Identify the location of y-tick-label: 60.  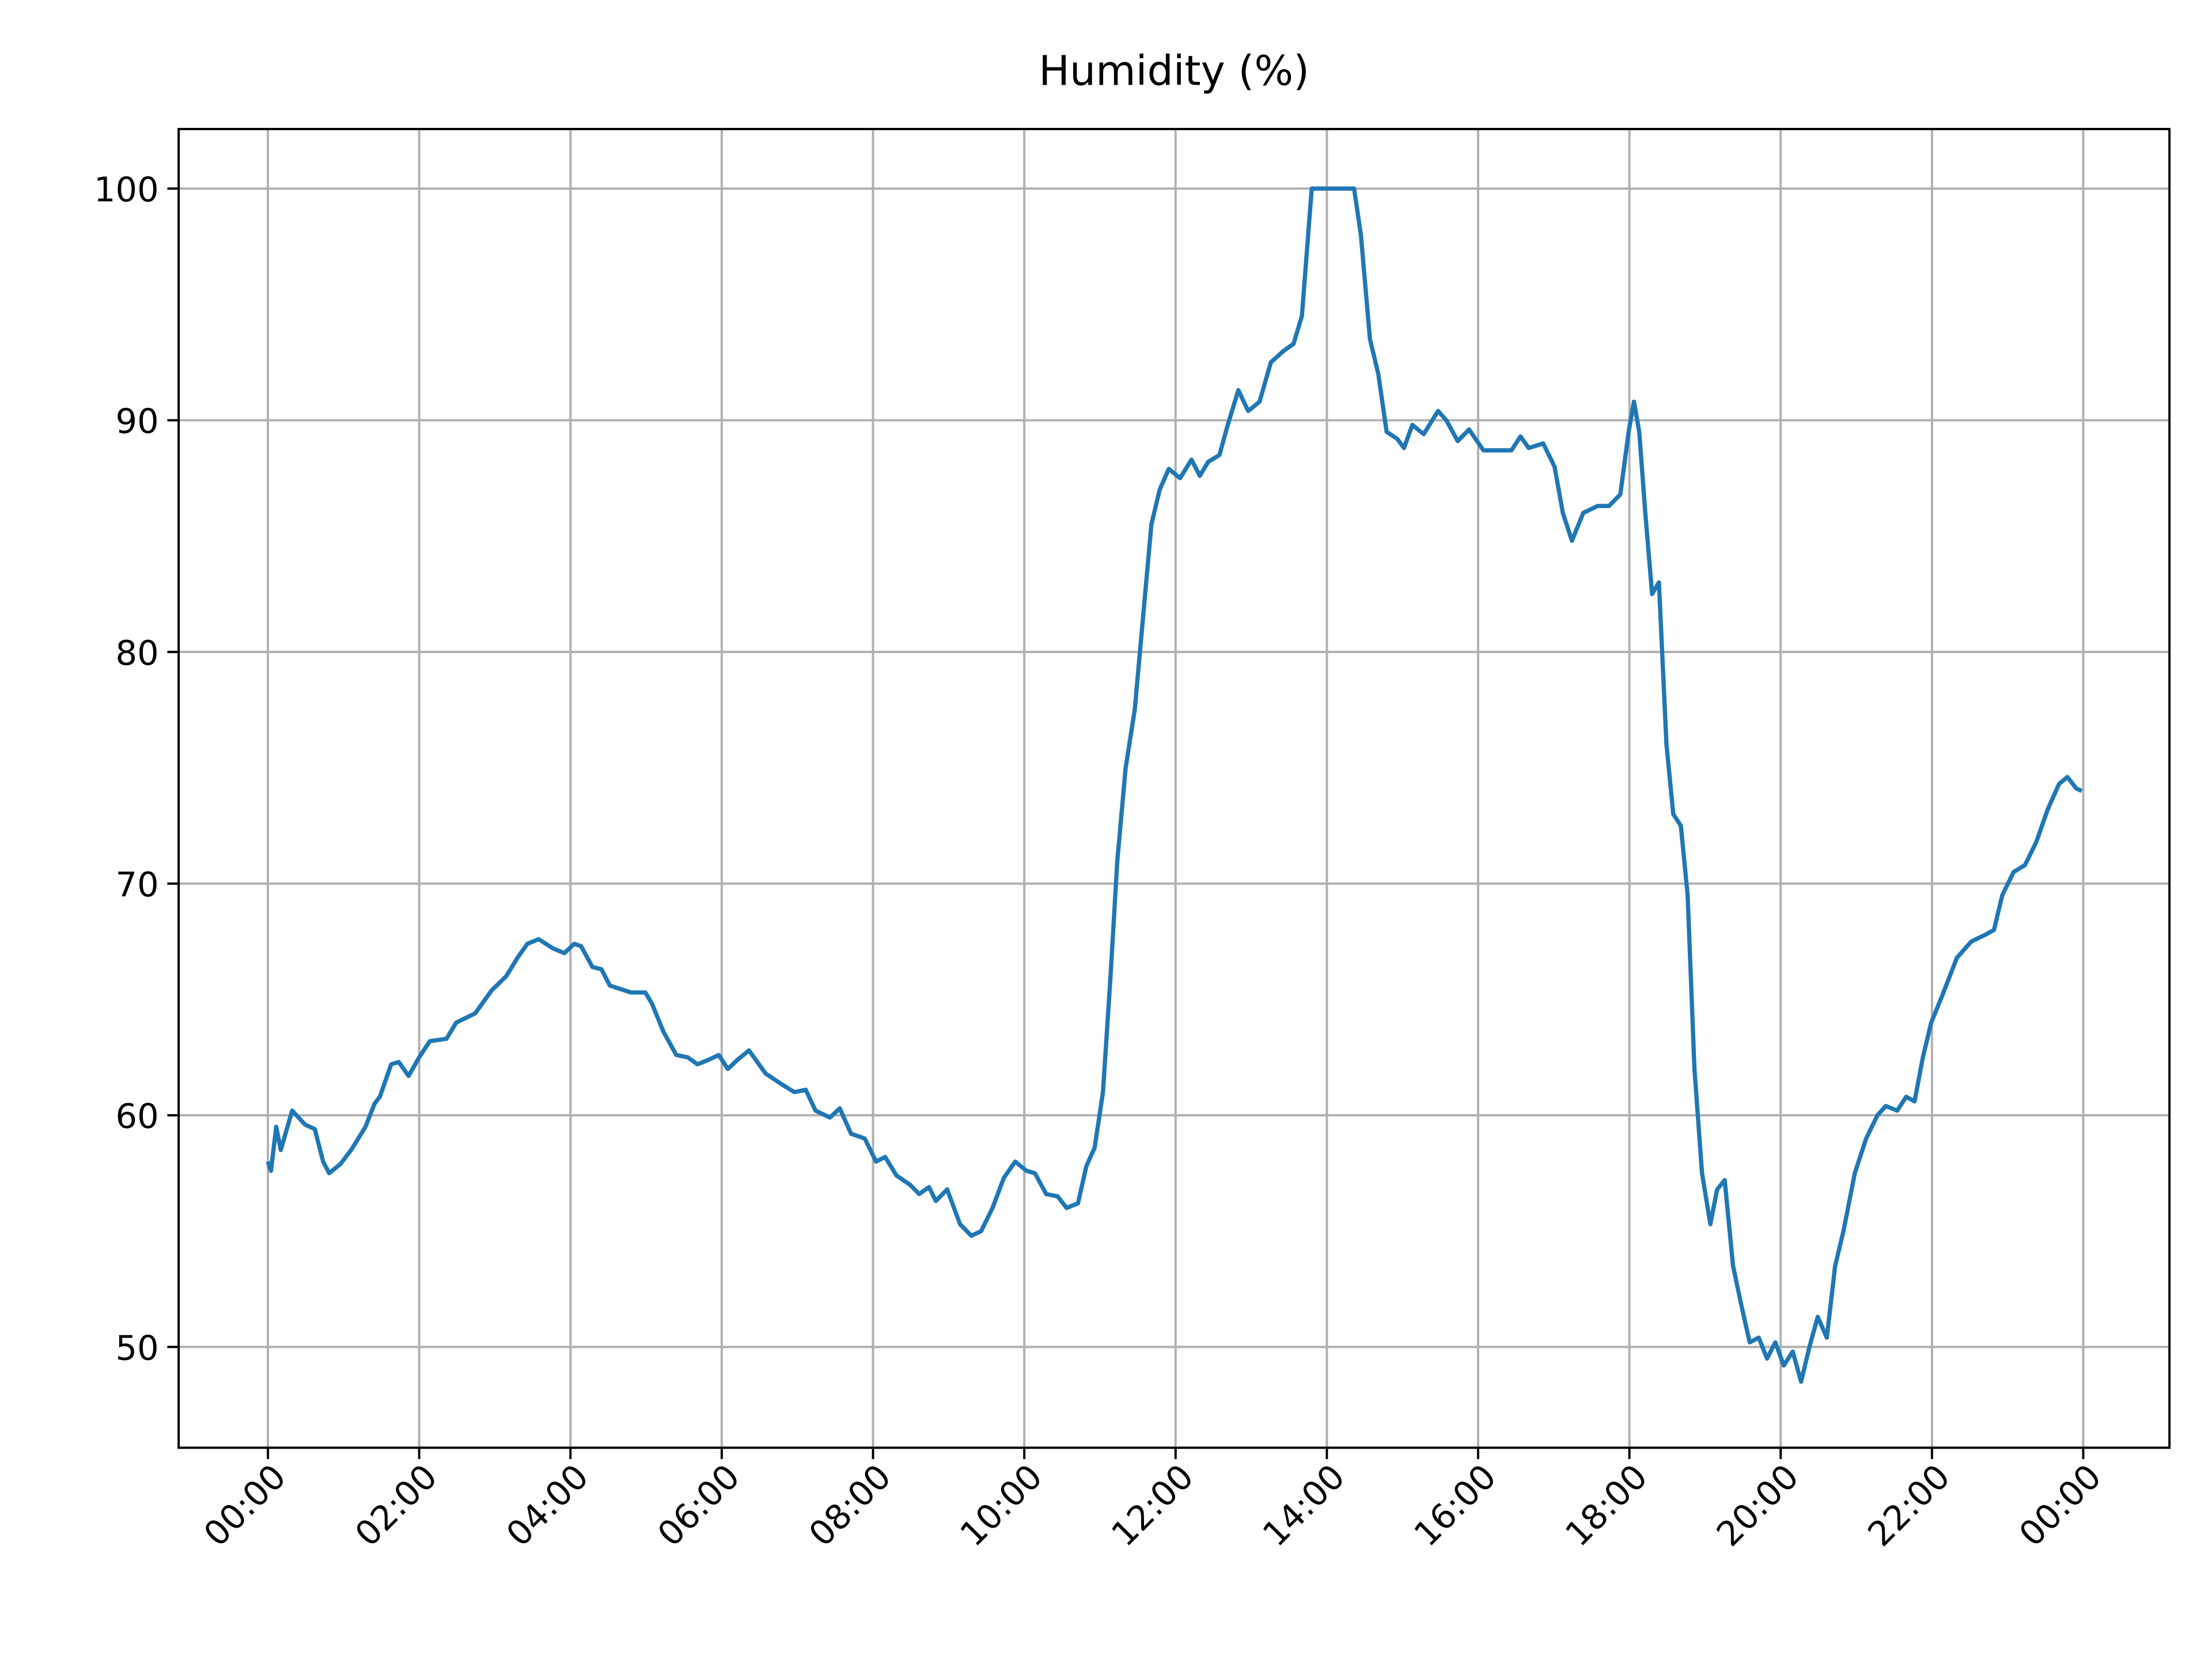
(137, 1116).